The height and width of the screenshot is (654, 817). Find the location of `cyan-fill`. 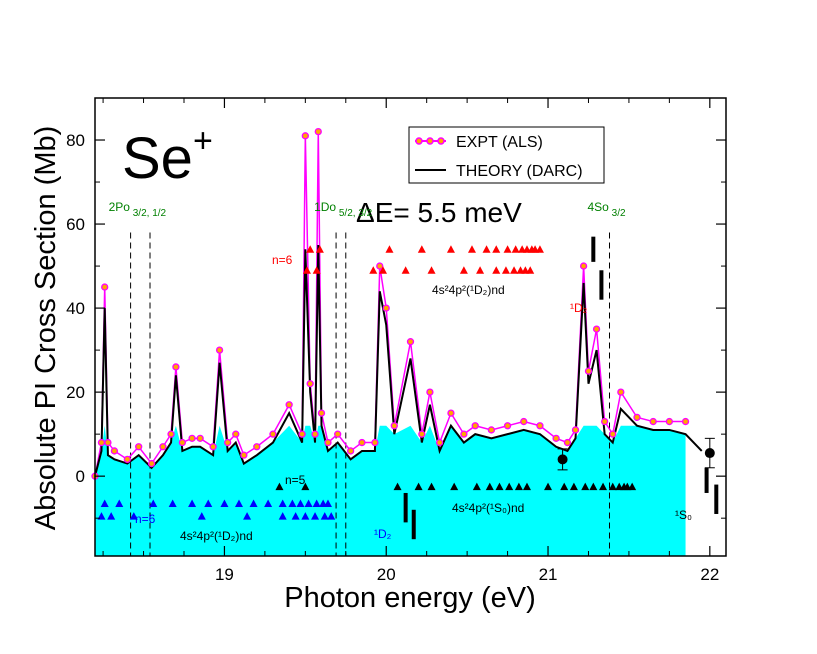

cyan-fill is located at coordinates (390, 490).